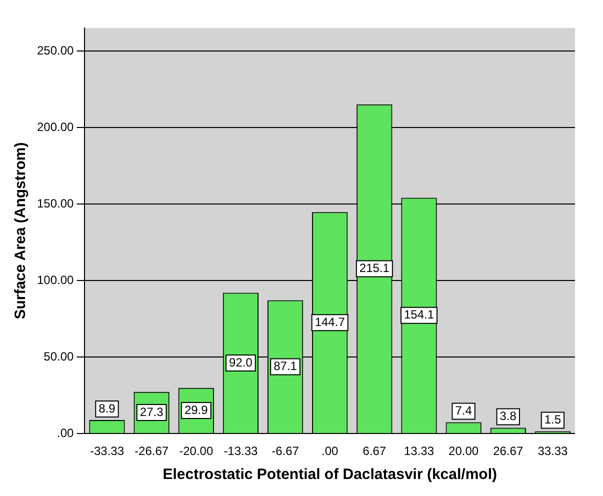  Describe the element at coordinates (330, 451) in the screenshot. I see `x-tick-label: .00` at that location.